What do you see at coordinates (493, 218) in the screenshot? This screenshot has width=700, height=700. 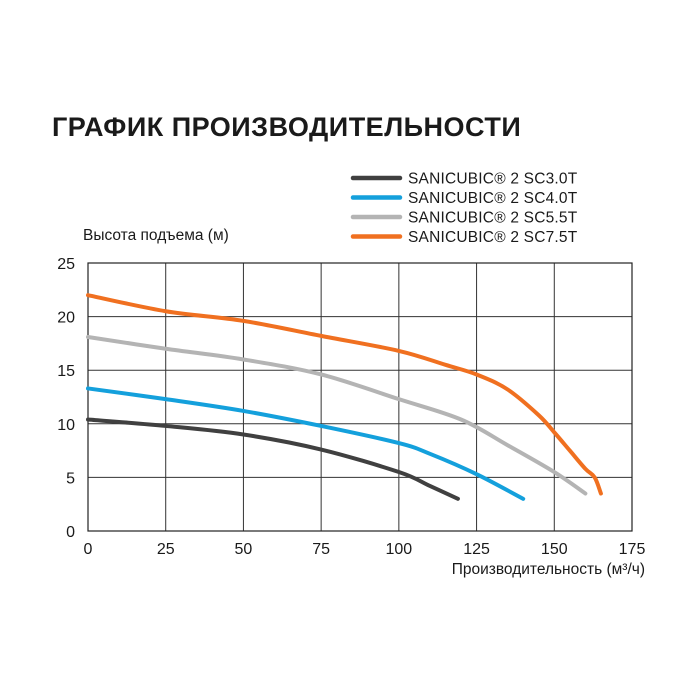 I see `legend-label: SANICUBIC® 2 SC5.5T` at bounding box center [493, 218].